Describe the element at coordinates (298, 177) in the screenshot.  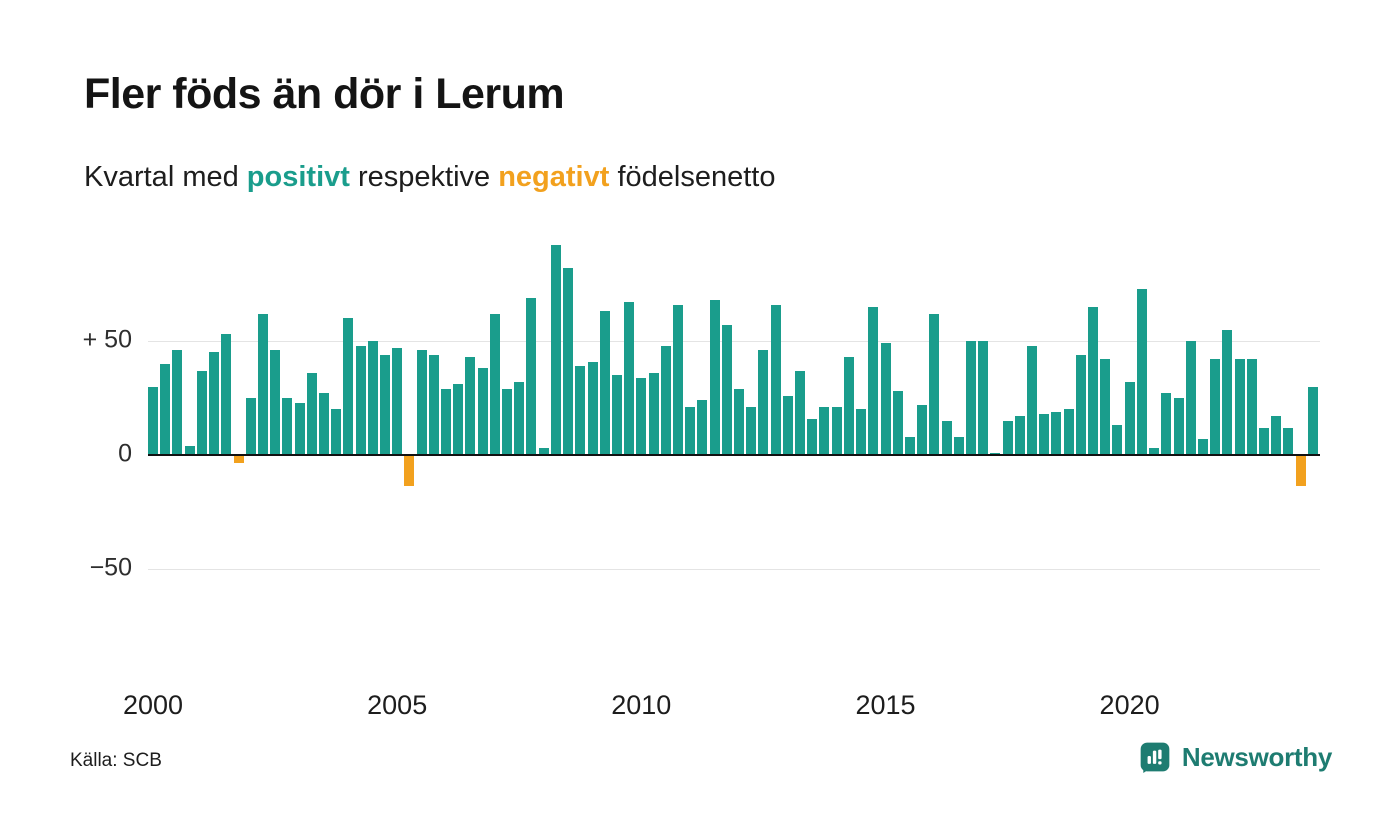
I see `subtitle-positive-word: positivt` at that location.